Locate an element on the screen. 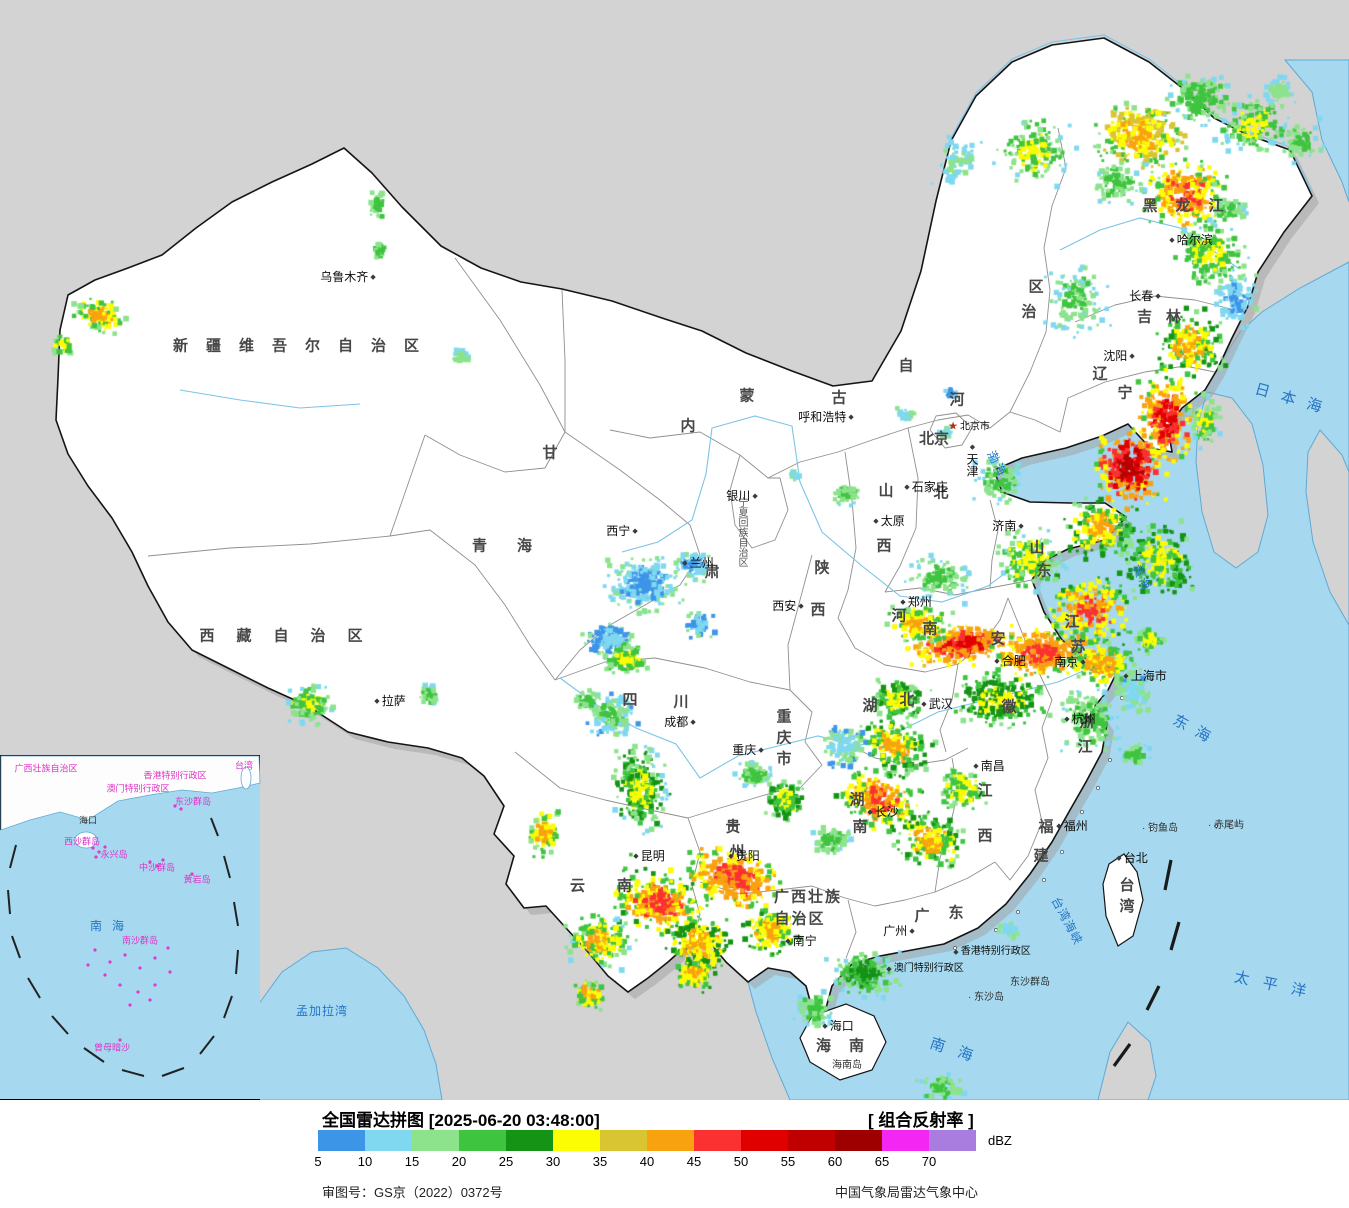  legend-bar is located at coordinates (647, 1140).